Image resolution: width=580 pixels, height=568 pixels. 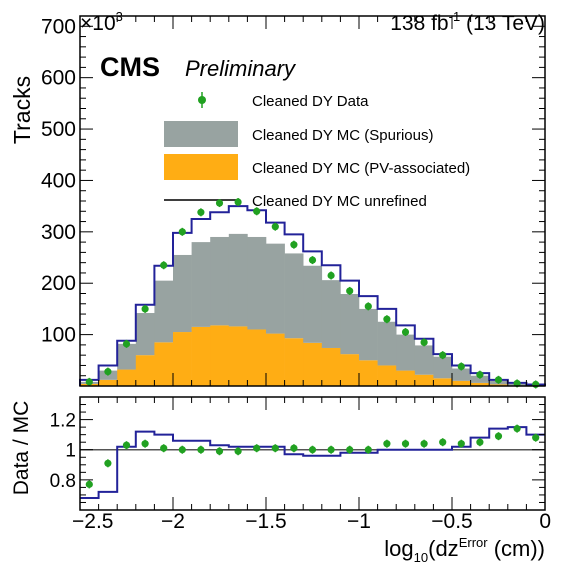 What do you see at coordinates (310, 101) in the screenshot?
I see `legend-data-label: Cleaned DY Data` at bounding box center [310, 101].